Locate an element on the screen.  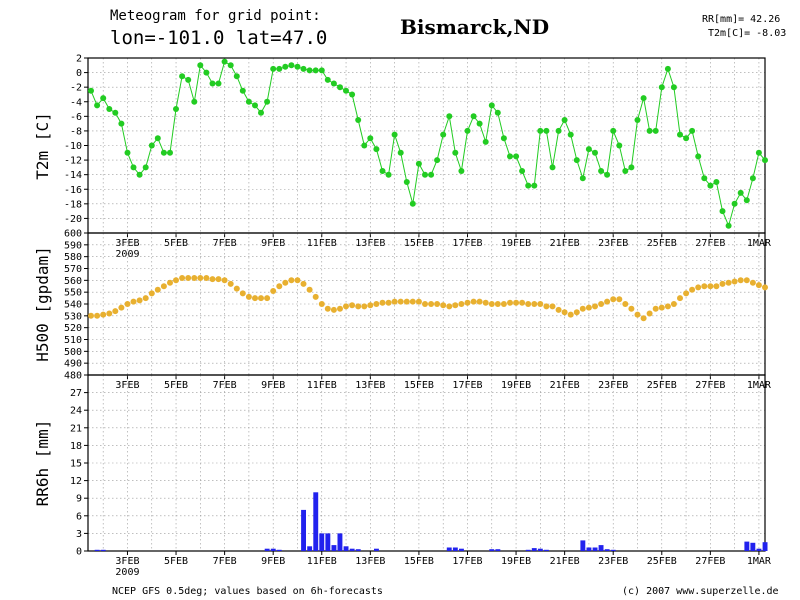
y-tick-label: -6 is located at coordinates (76, 117).